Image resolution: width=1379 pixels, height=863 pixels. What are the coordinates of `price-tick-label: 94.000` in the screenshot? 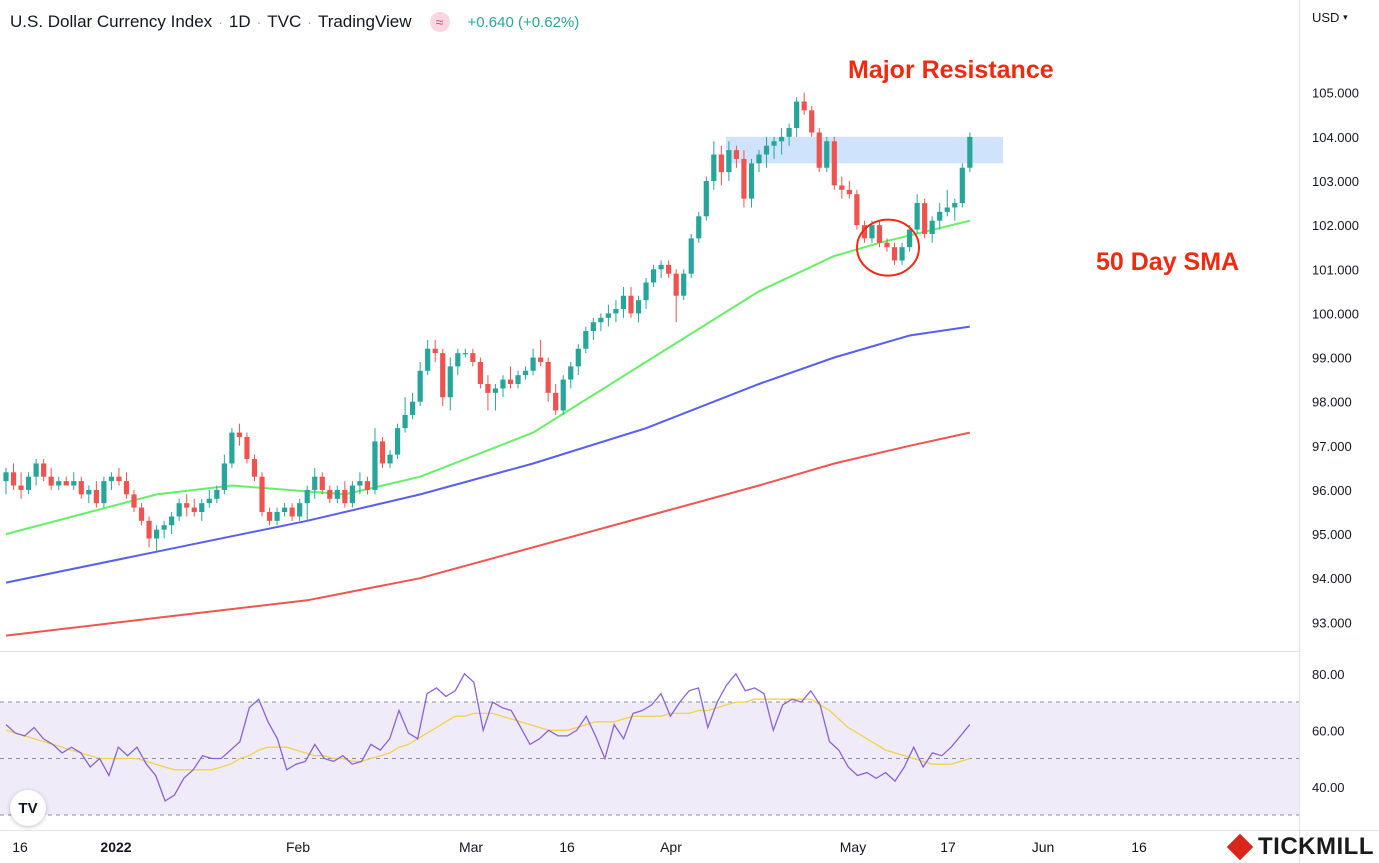 It's located at (1332, 578).